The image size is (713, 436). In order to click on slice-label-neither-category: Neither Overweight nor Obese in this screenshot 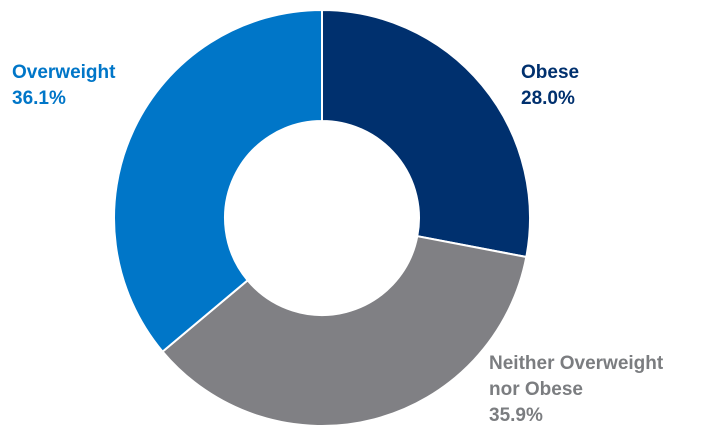, I will do `click(576, 376)`.